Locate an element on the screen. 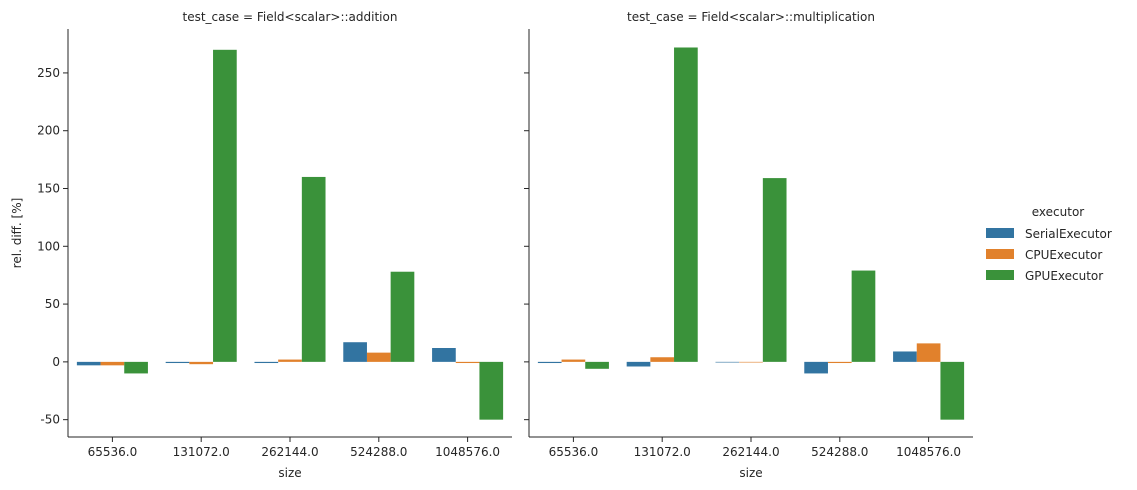 This screenshot has height=490, width=1137. legend-label-serial: SerialExecutor is located at coordinates (1068, 234).